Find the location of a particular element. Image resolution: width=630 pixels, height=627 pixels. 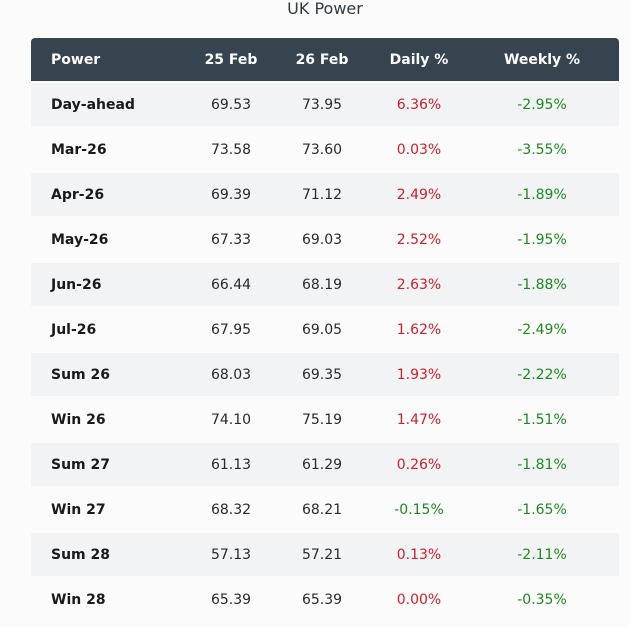

weekly-change: -1.51% is located at coordinates (542, 419).